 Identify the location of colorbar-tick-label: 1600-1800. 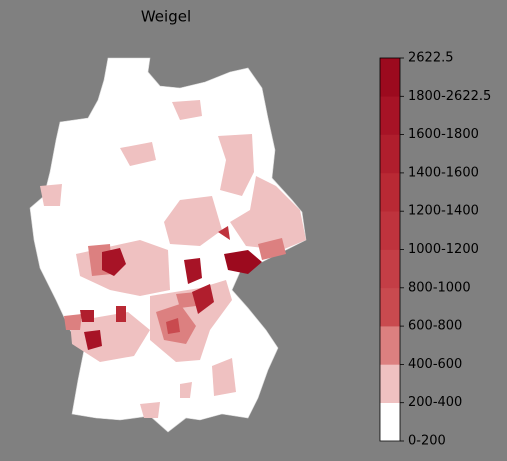
(443, 134).